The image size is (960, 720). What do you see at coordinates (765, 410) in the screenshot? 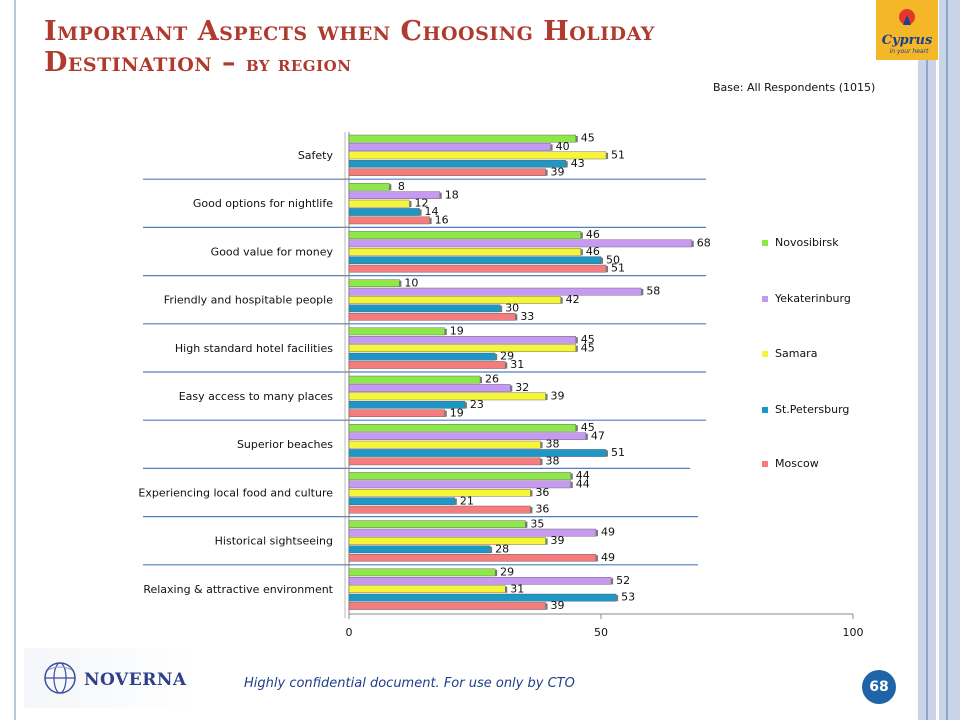
I see `legend-swatch-st-petersburg` at bounding box center [765, 410].